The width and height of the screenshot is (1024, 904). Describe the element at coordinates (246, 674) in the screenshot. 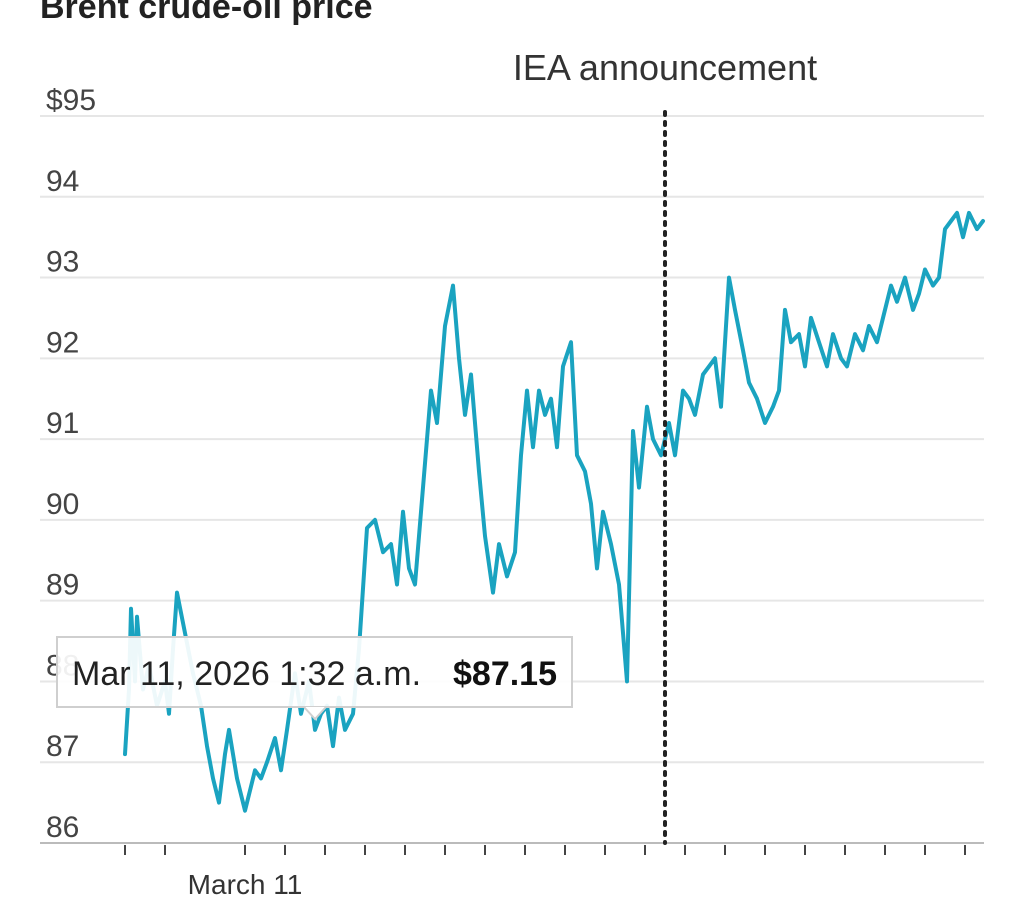

I see `tooltip-date: Mar 11, 2026 1:32 a.m.` at that location.